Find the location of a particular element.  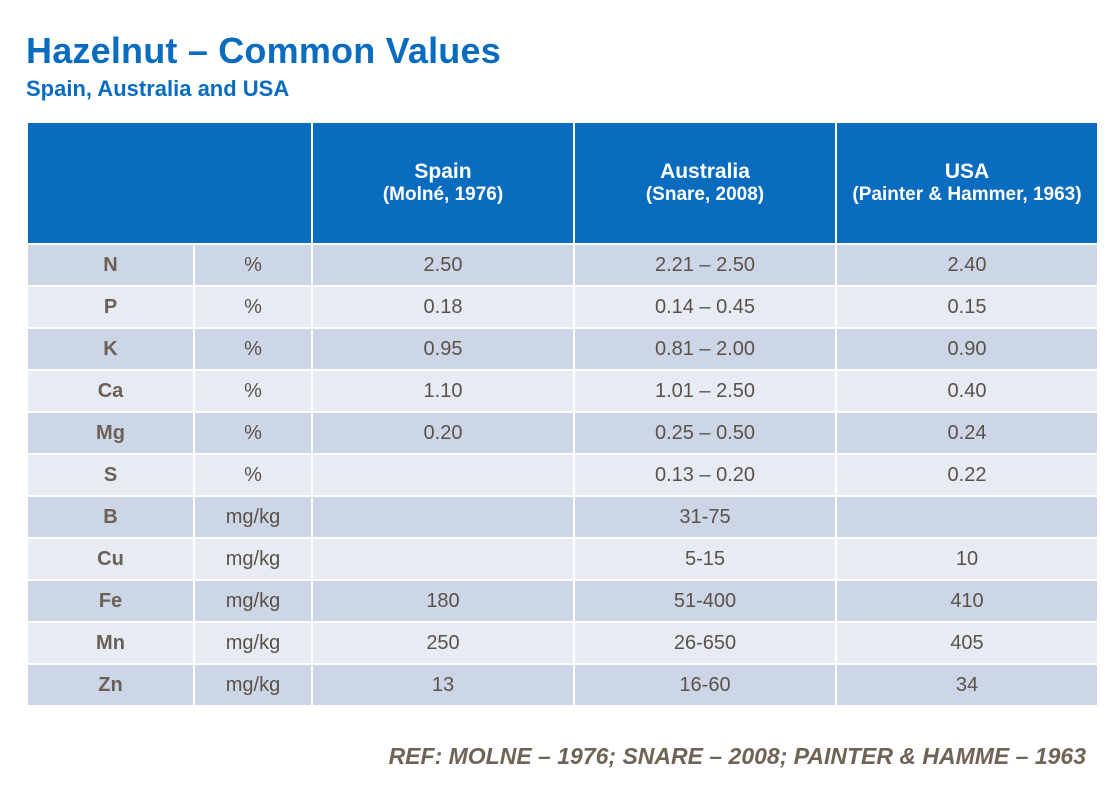

table-row: K% 0.95 0.81 – 2.00 0.90 is located at coordinates (562, 349).